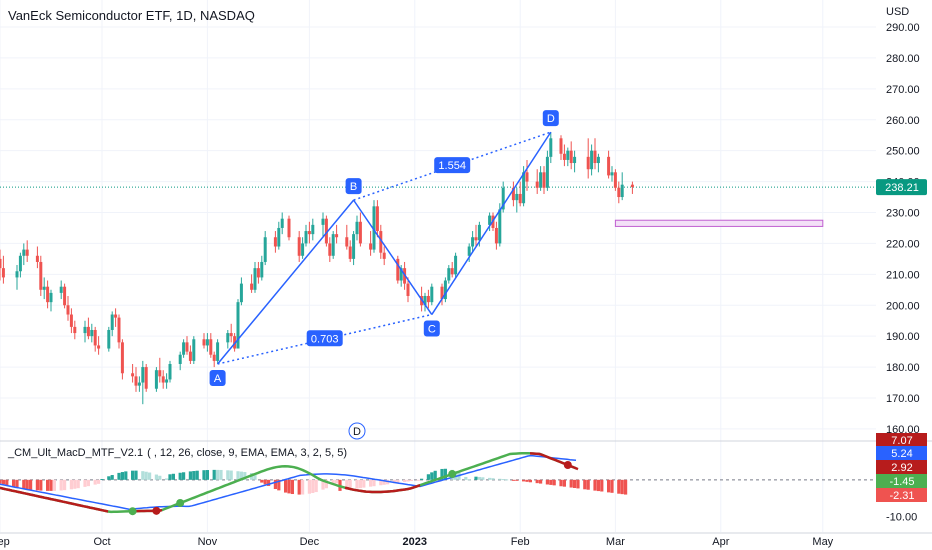 This screenshot has height=550, width=932. Describe the element at coordinates (903, 152) in the screenshot. I see `y-tick-label: 250.00` at that location.